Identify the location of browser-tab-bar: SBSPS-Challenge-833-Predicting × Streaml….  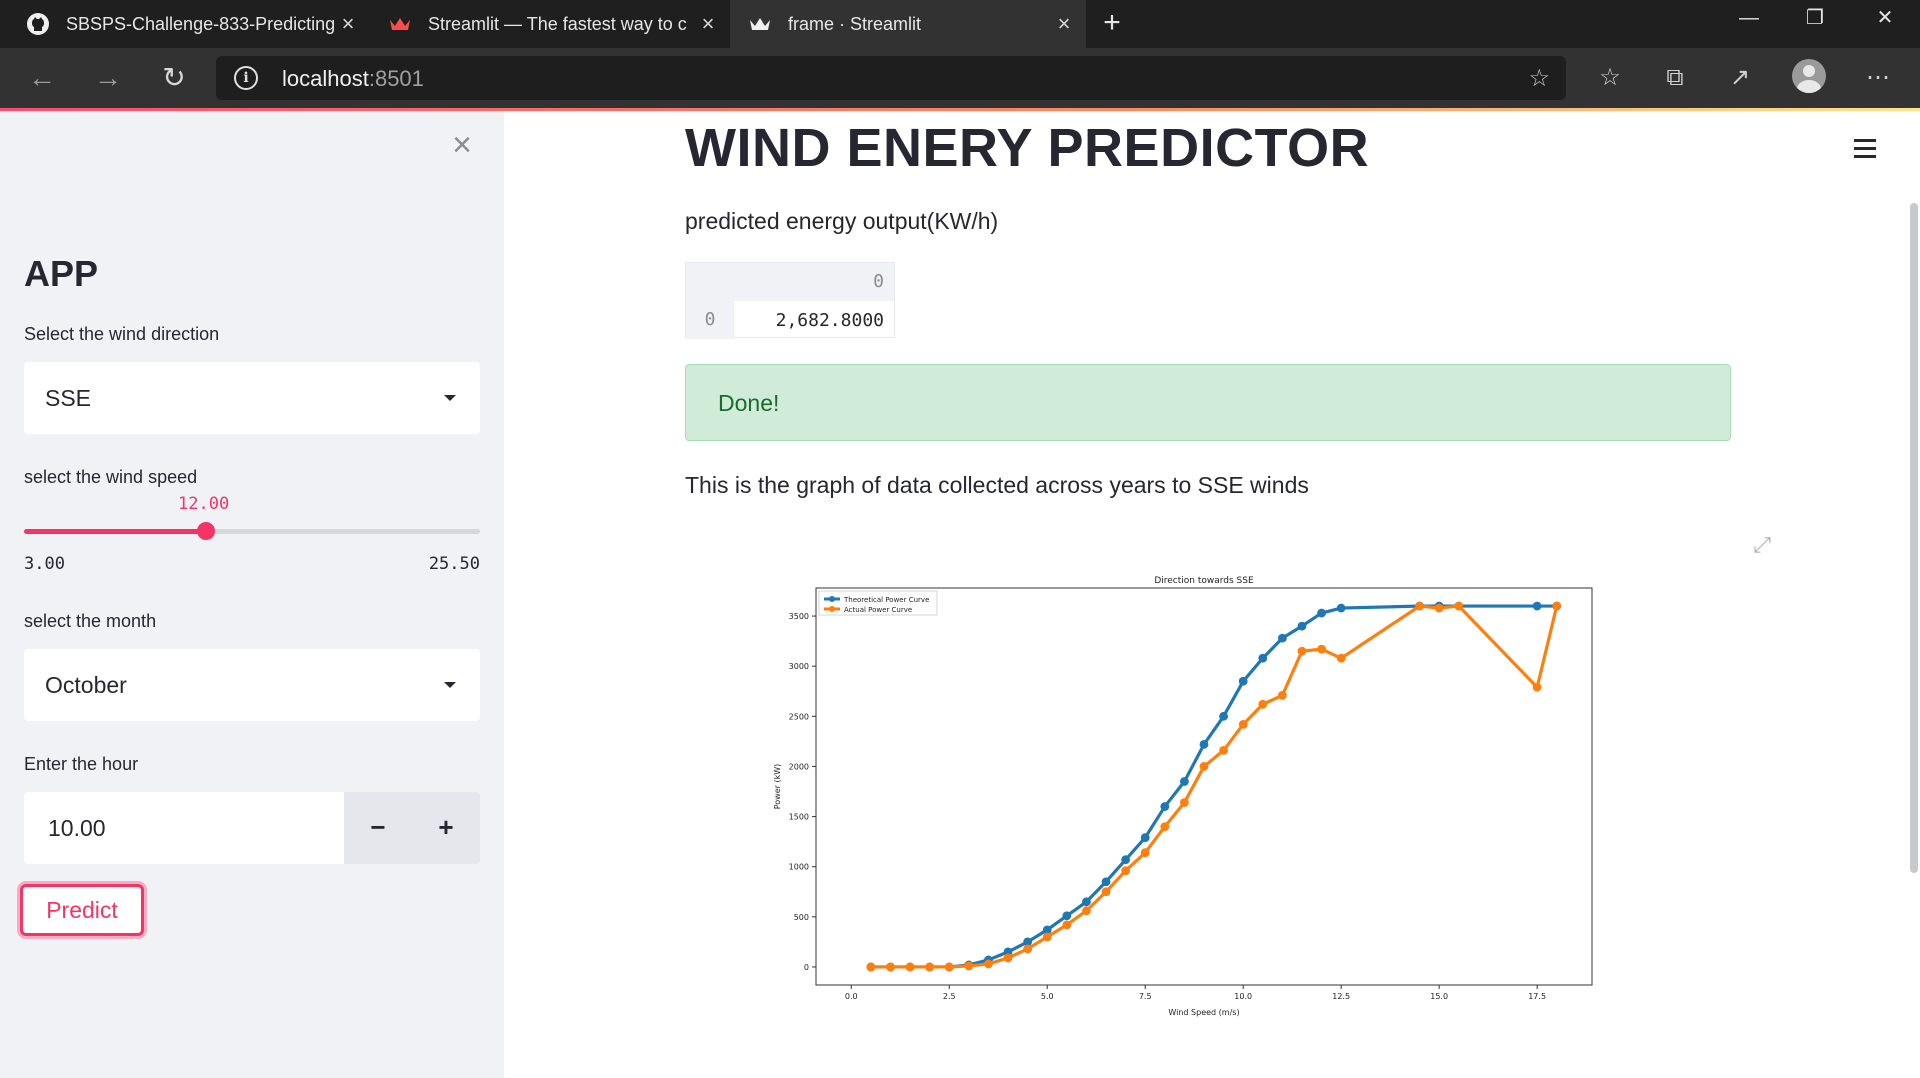
(960, 24).